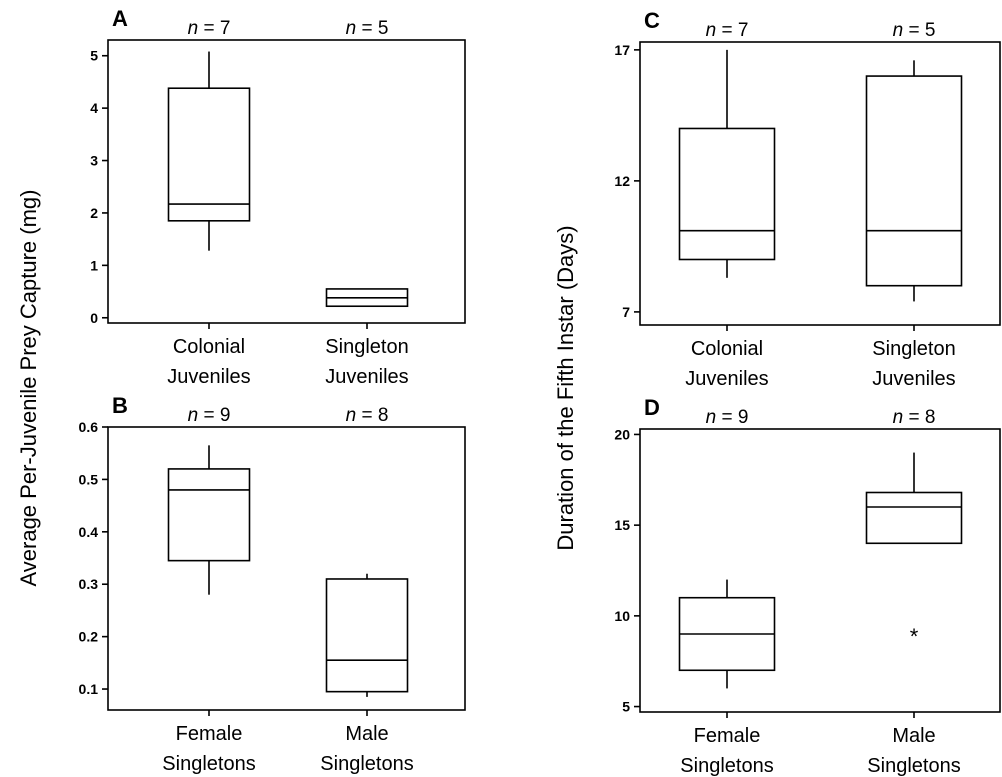  Describe the element at coordinates (94, 318) in the screenshot. I see `y-tick-label: 0` at that location.